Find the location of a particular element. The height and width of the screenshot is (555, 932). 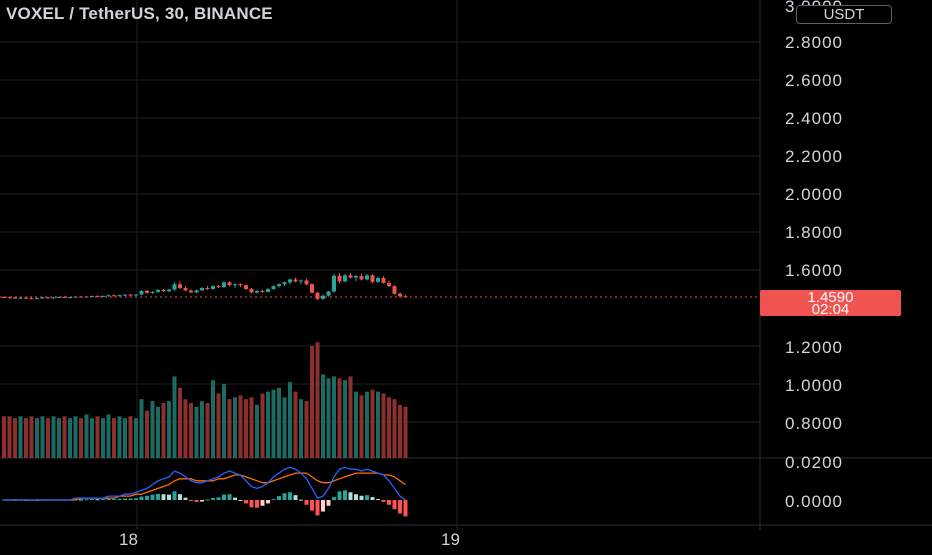

price-tick: 1.2000 is located at coordinates (814, 347).